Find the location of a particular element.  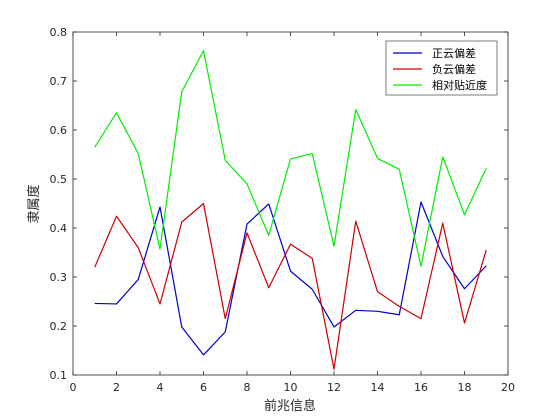

y-tick-label: 0.3 is located at coordinates (59, 277).